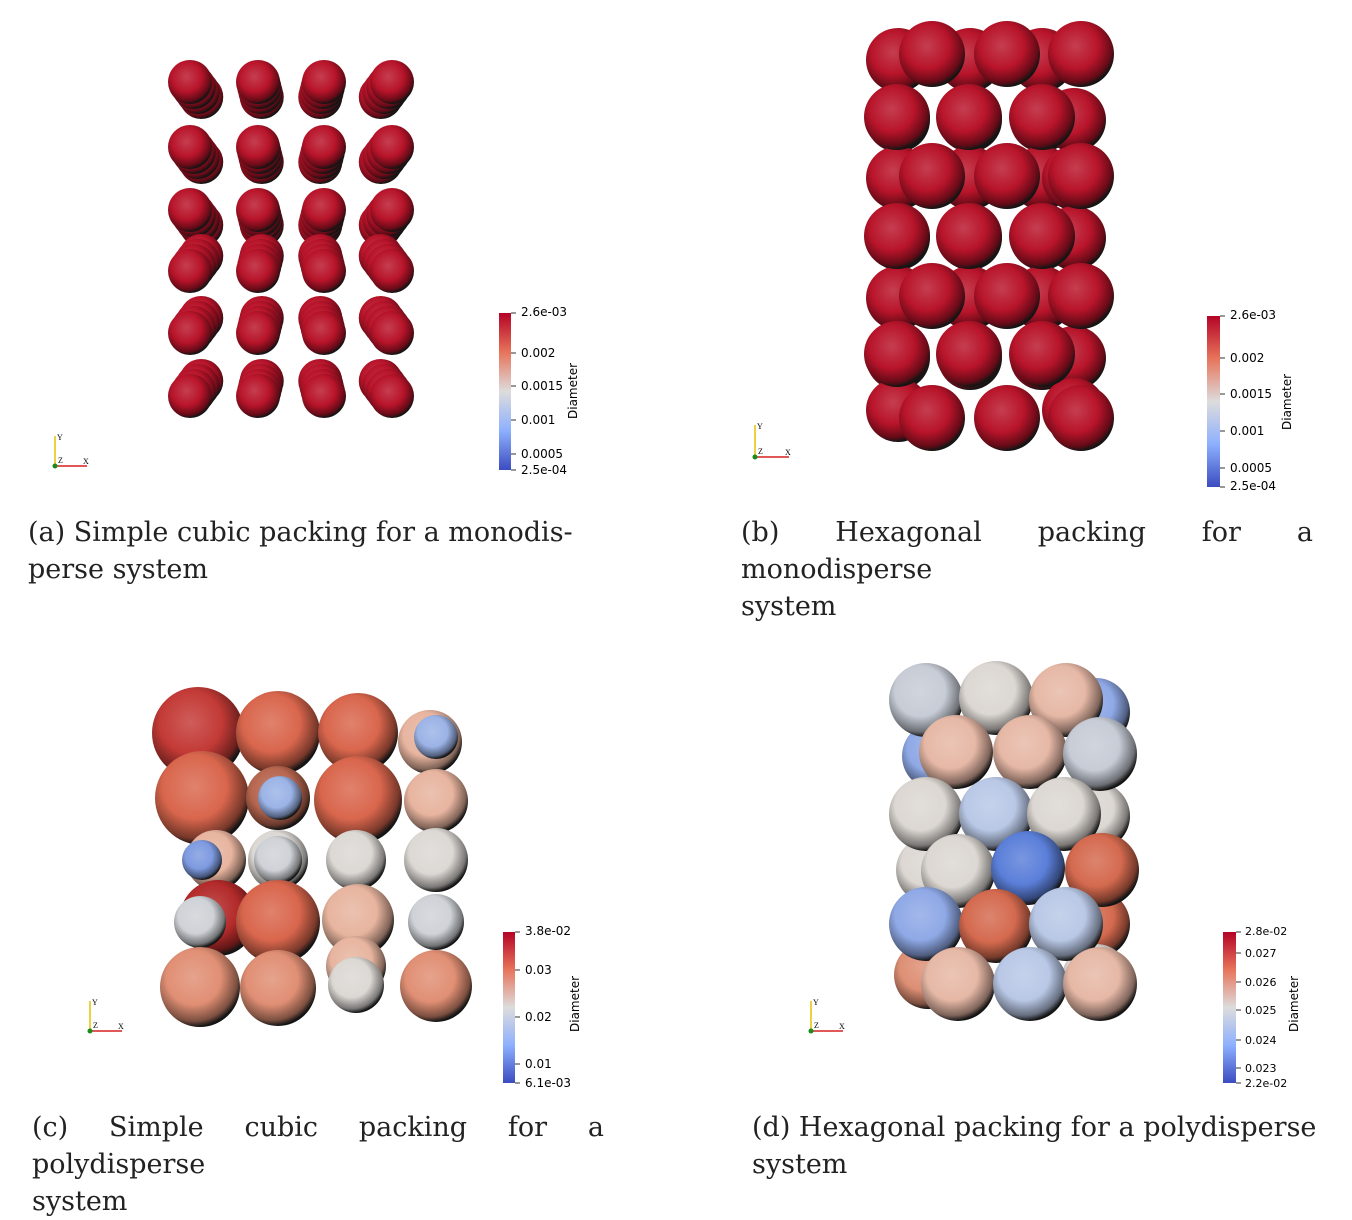 Image resolution: width=1352 pixels, height=1220 pixels. I want to click on colorbar: 3.8e-02 0.03 0.02 0.01 6.1e-03 Diameter, so click(542, 1007).